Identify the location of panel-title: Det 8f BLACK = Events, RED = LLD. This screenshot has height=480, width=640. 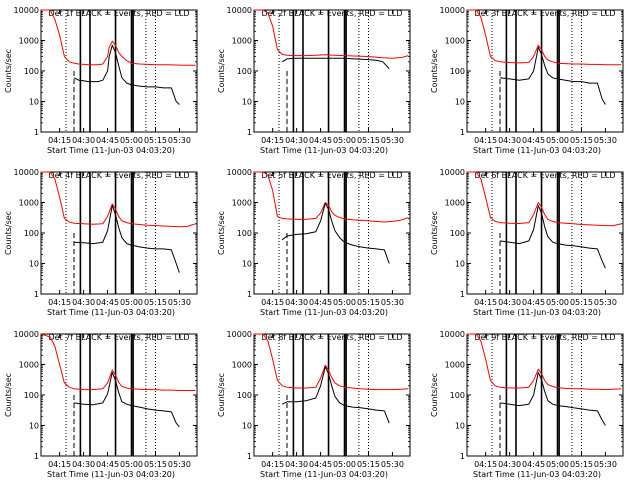
(331, 337).